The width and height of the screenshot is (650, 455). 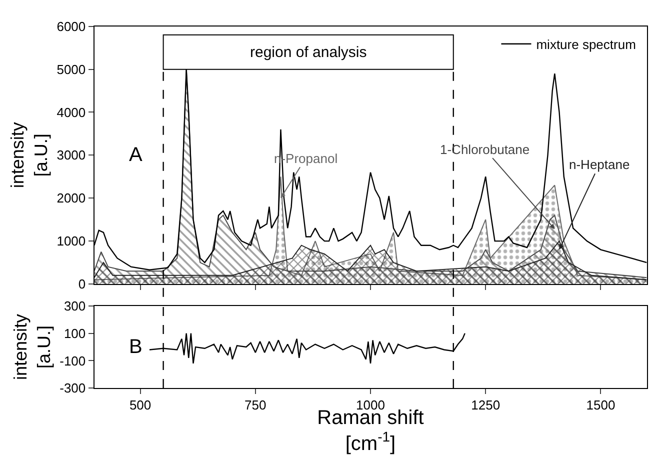 What do you see at coordinates (73, 360) in the screenshot?
I see `y-tick-label: -100` at bounding box center [73, 360].